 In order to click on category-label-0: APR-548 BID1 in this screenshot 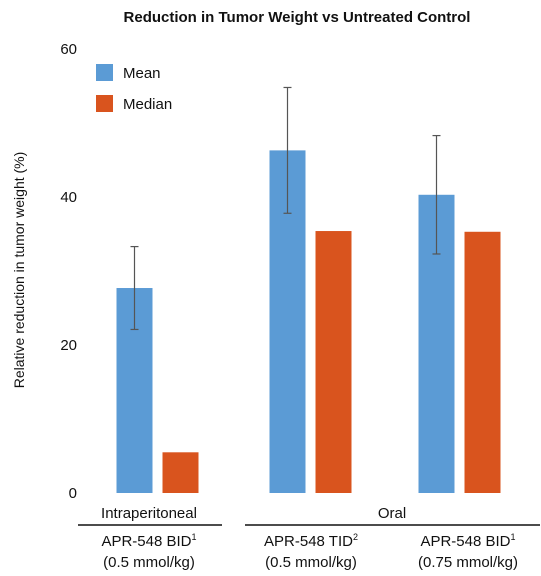, I will do `click(148, 541)`.